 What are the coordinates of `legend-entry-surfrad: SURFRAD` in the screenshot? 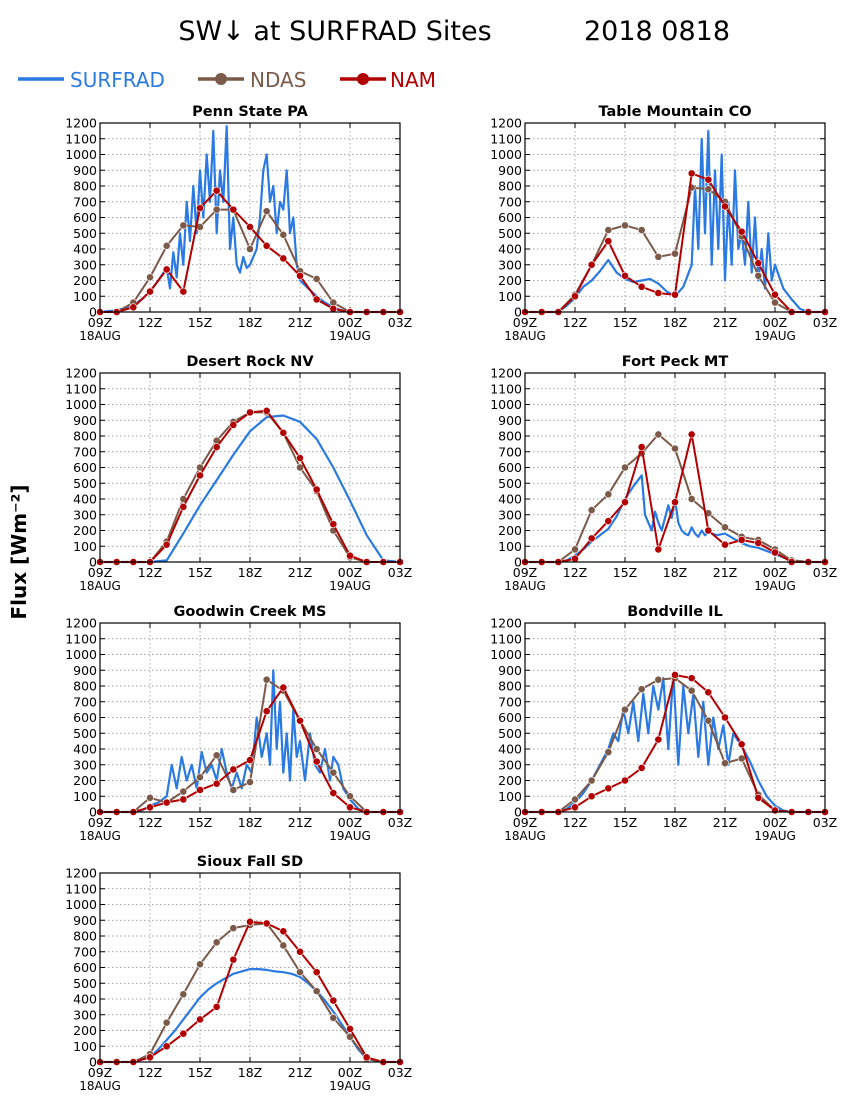 It's located at (91, 80).